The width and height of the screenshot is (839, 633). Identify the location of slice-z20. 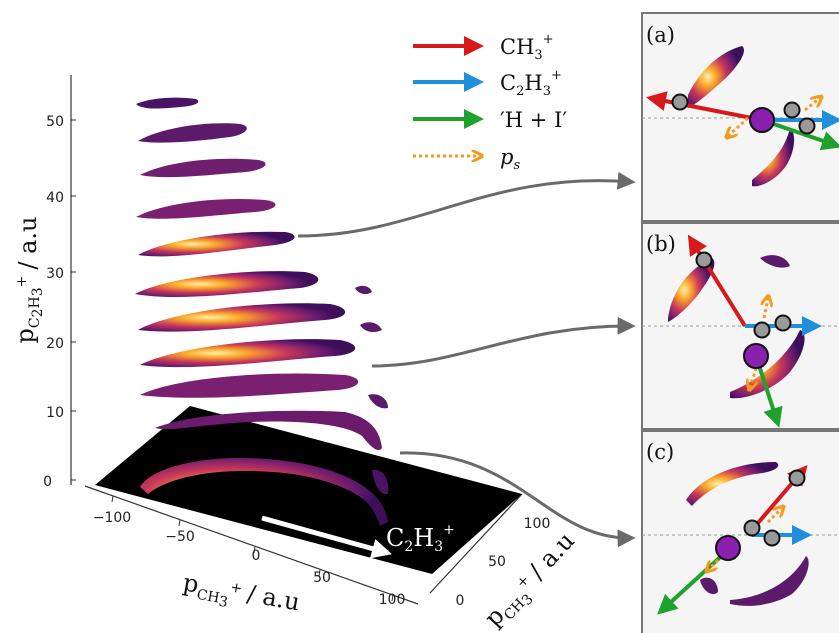
(248, 353).